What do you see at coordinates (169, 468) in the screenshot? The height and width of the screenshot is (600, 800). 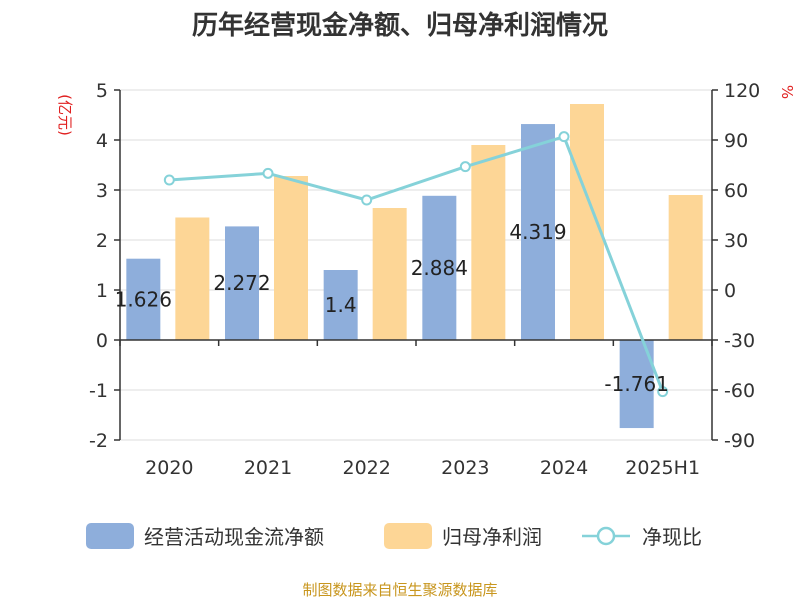 I see `x-tick-label: 2020` at bounding box center [169, 468].